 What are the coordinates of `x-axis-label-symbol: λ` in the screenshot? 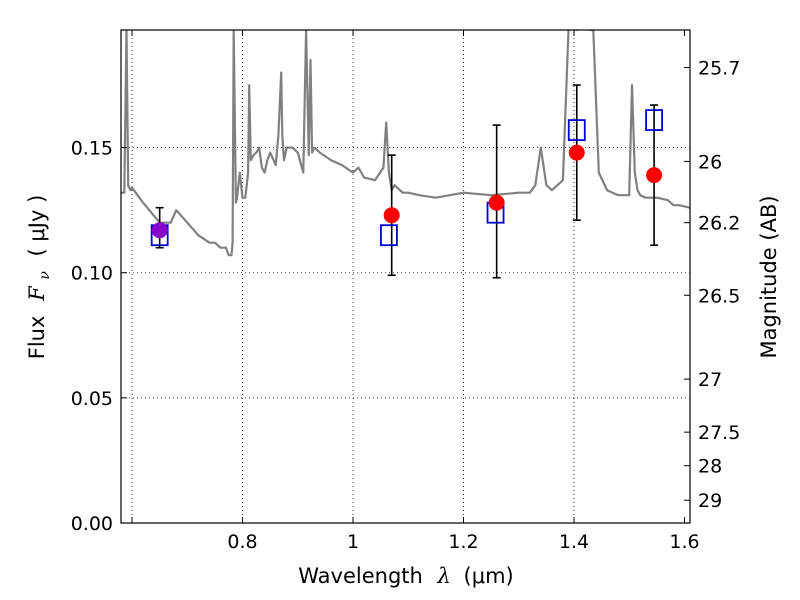 It's located at (444, 576).